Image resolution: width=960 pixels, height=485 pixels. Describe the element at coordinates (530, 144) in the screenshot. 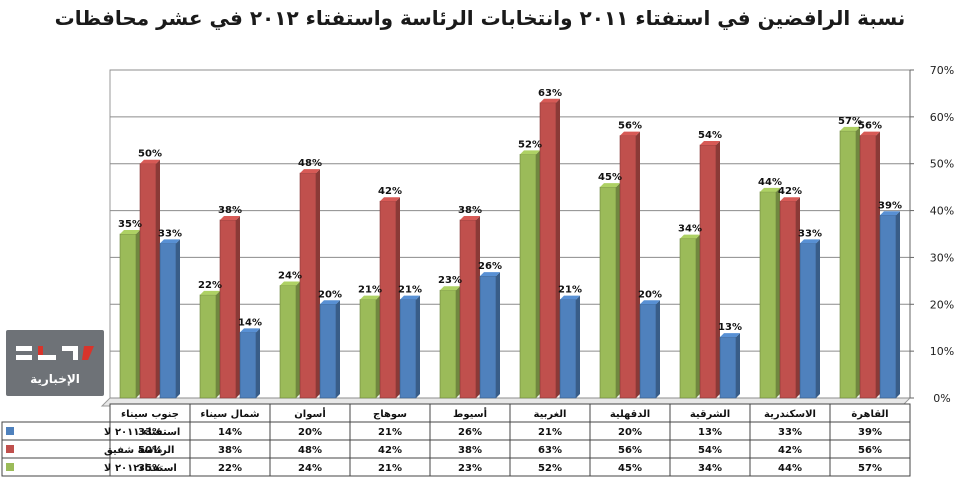

I see `data-label: 52%` at that location.